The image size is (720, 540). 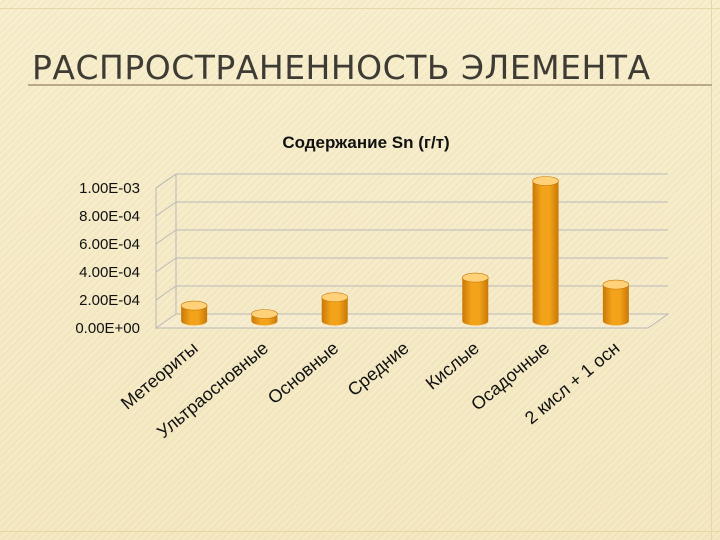 I want to click on frame-line-right, so click(x=711, y=270).